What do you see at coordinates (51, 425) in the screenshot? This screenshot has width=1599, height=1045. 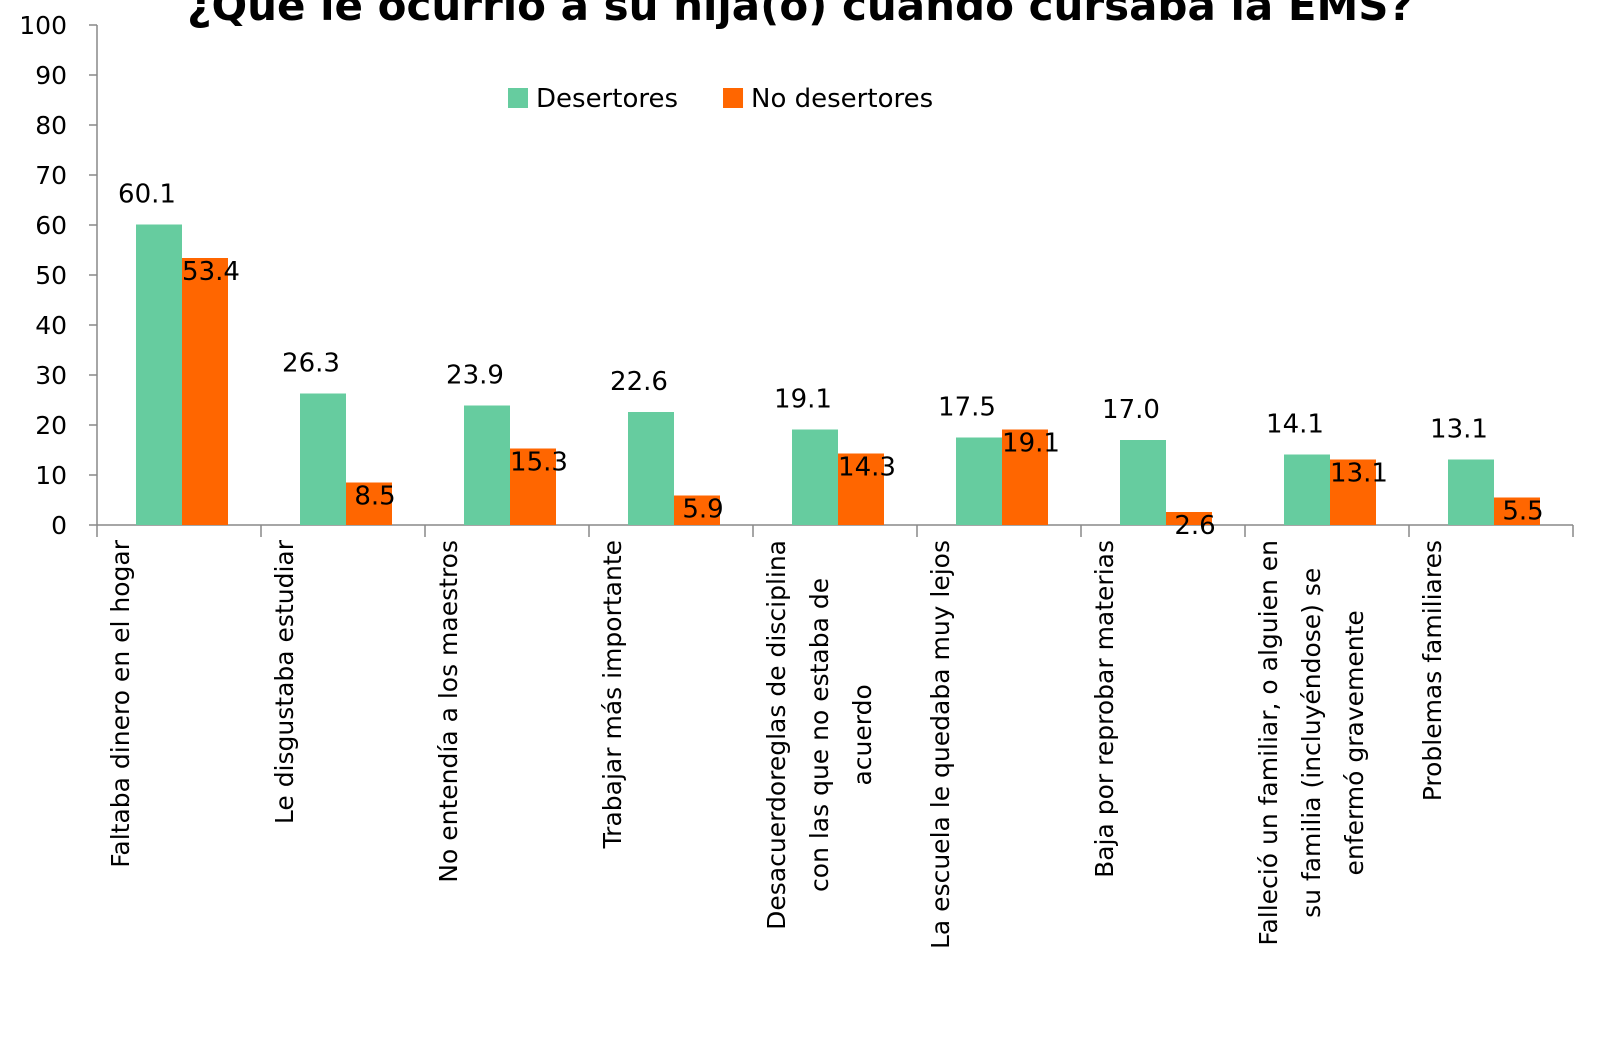 I see `y-tick-label: 20` at bounding box center [51, 425].